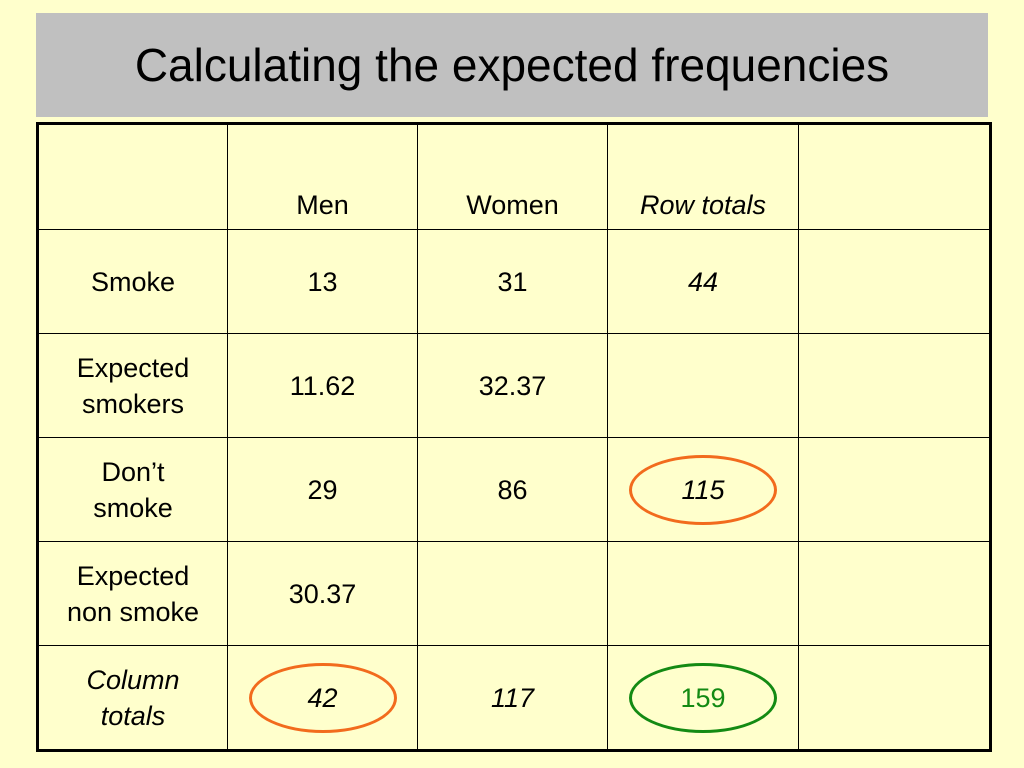 This screenshot has width=1024, height=768. Describe the element at coordinates (894, 489) in the screenshot. I see `cell-extra-dont-smoke` at that location.